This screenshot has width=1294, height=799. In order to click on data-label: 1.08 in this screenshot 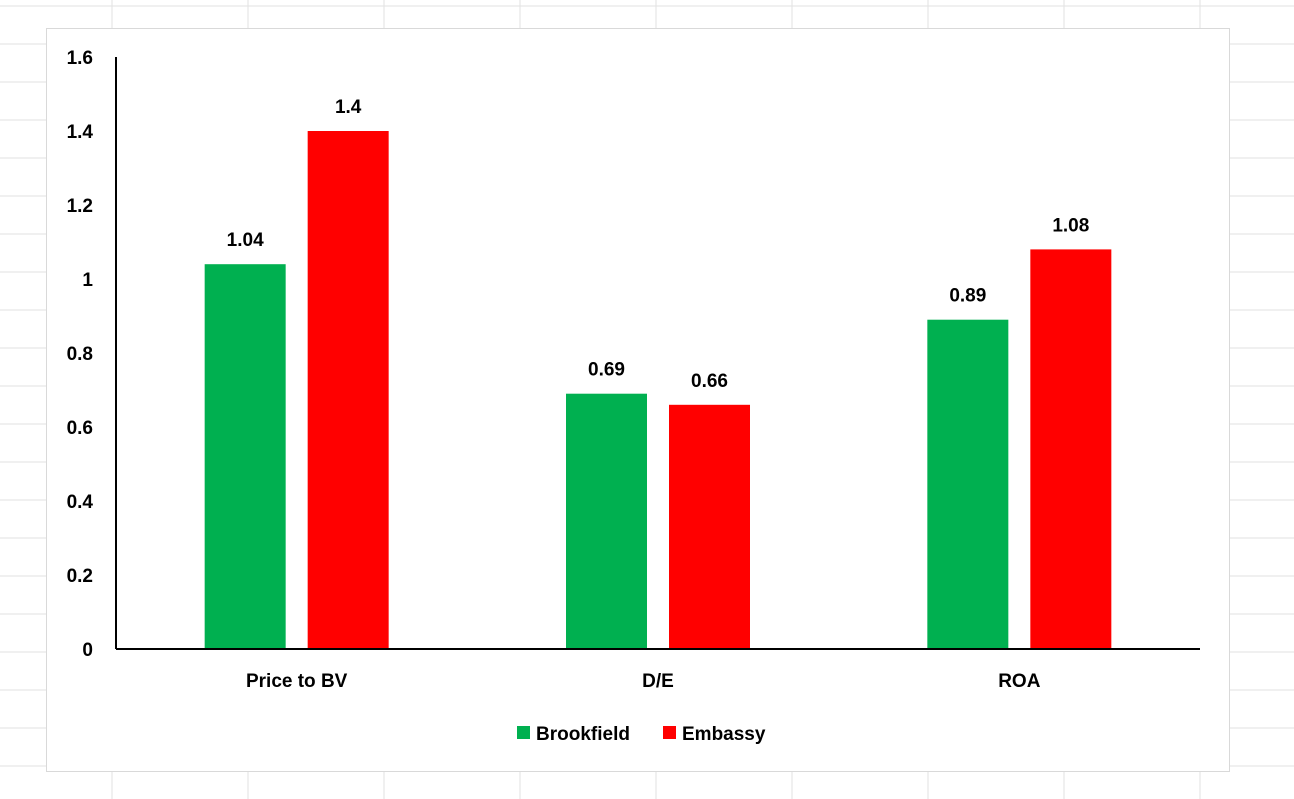, I will do `click(1070, 225)`.